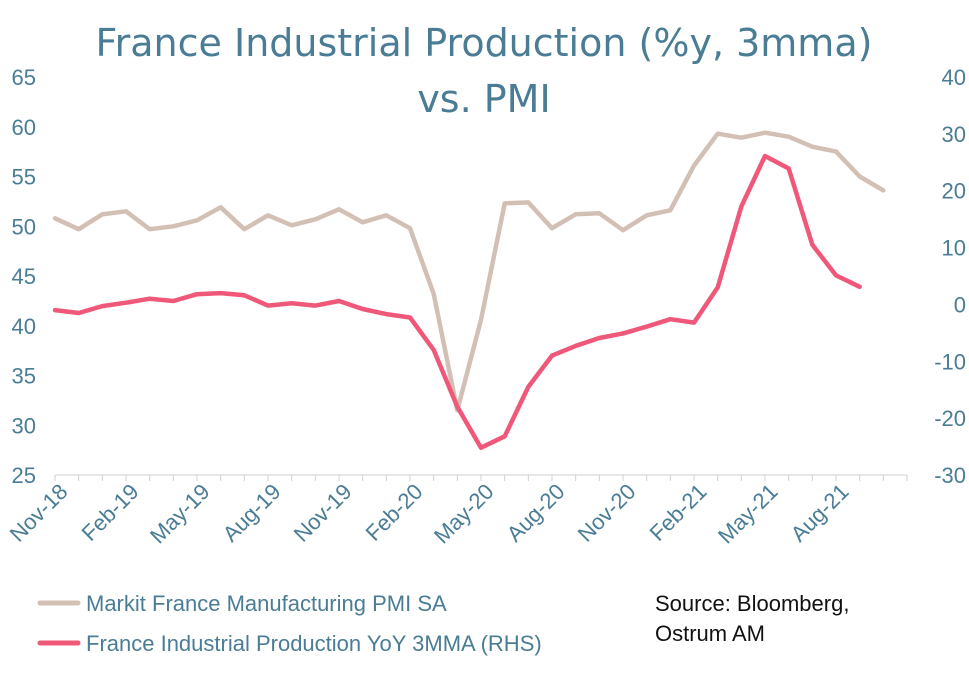 The width and height of the screenshot is (969, 696). What do you see at coordinates (180, 514) in the screenshot?
I see `x-tick-label: May-19` at bounding box center [180, 514].